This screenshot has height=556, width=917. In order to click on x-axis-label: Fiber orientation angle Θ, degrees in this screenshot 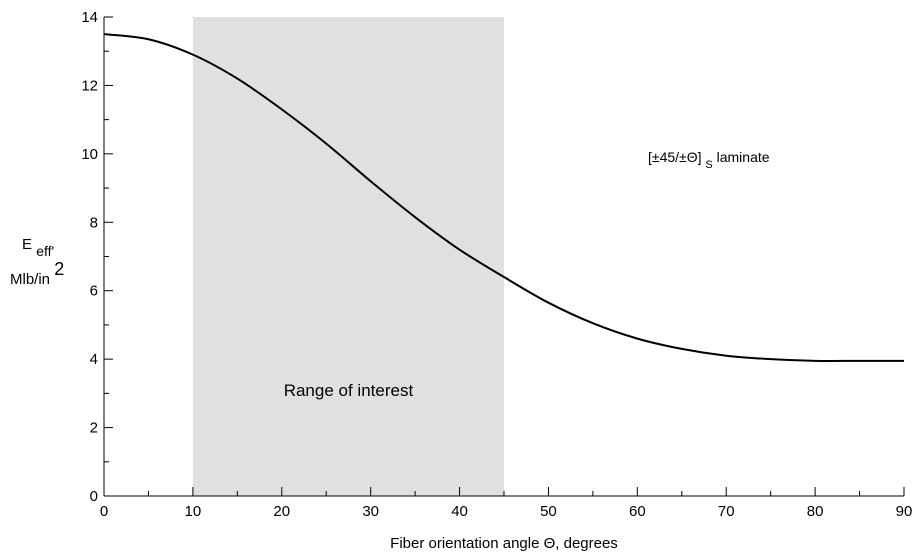, I will do `click(504, 543)`.